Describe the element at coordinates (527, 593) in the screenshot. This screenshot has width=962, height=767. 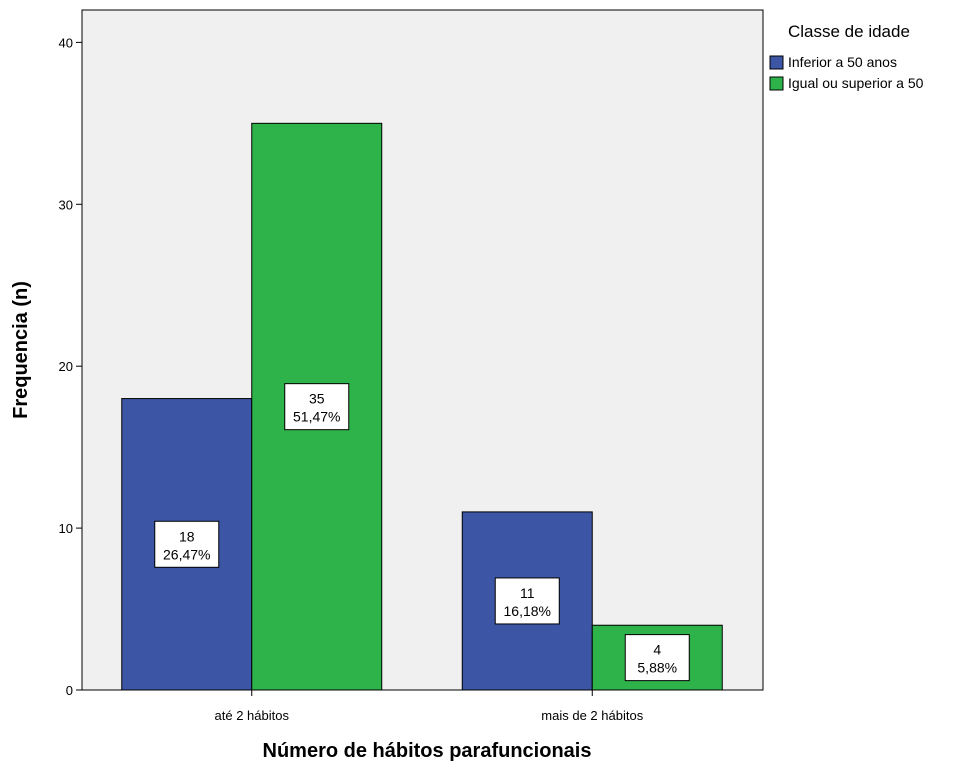
I see `data-label-count-1-0: 11` at that location.